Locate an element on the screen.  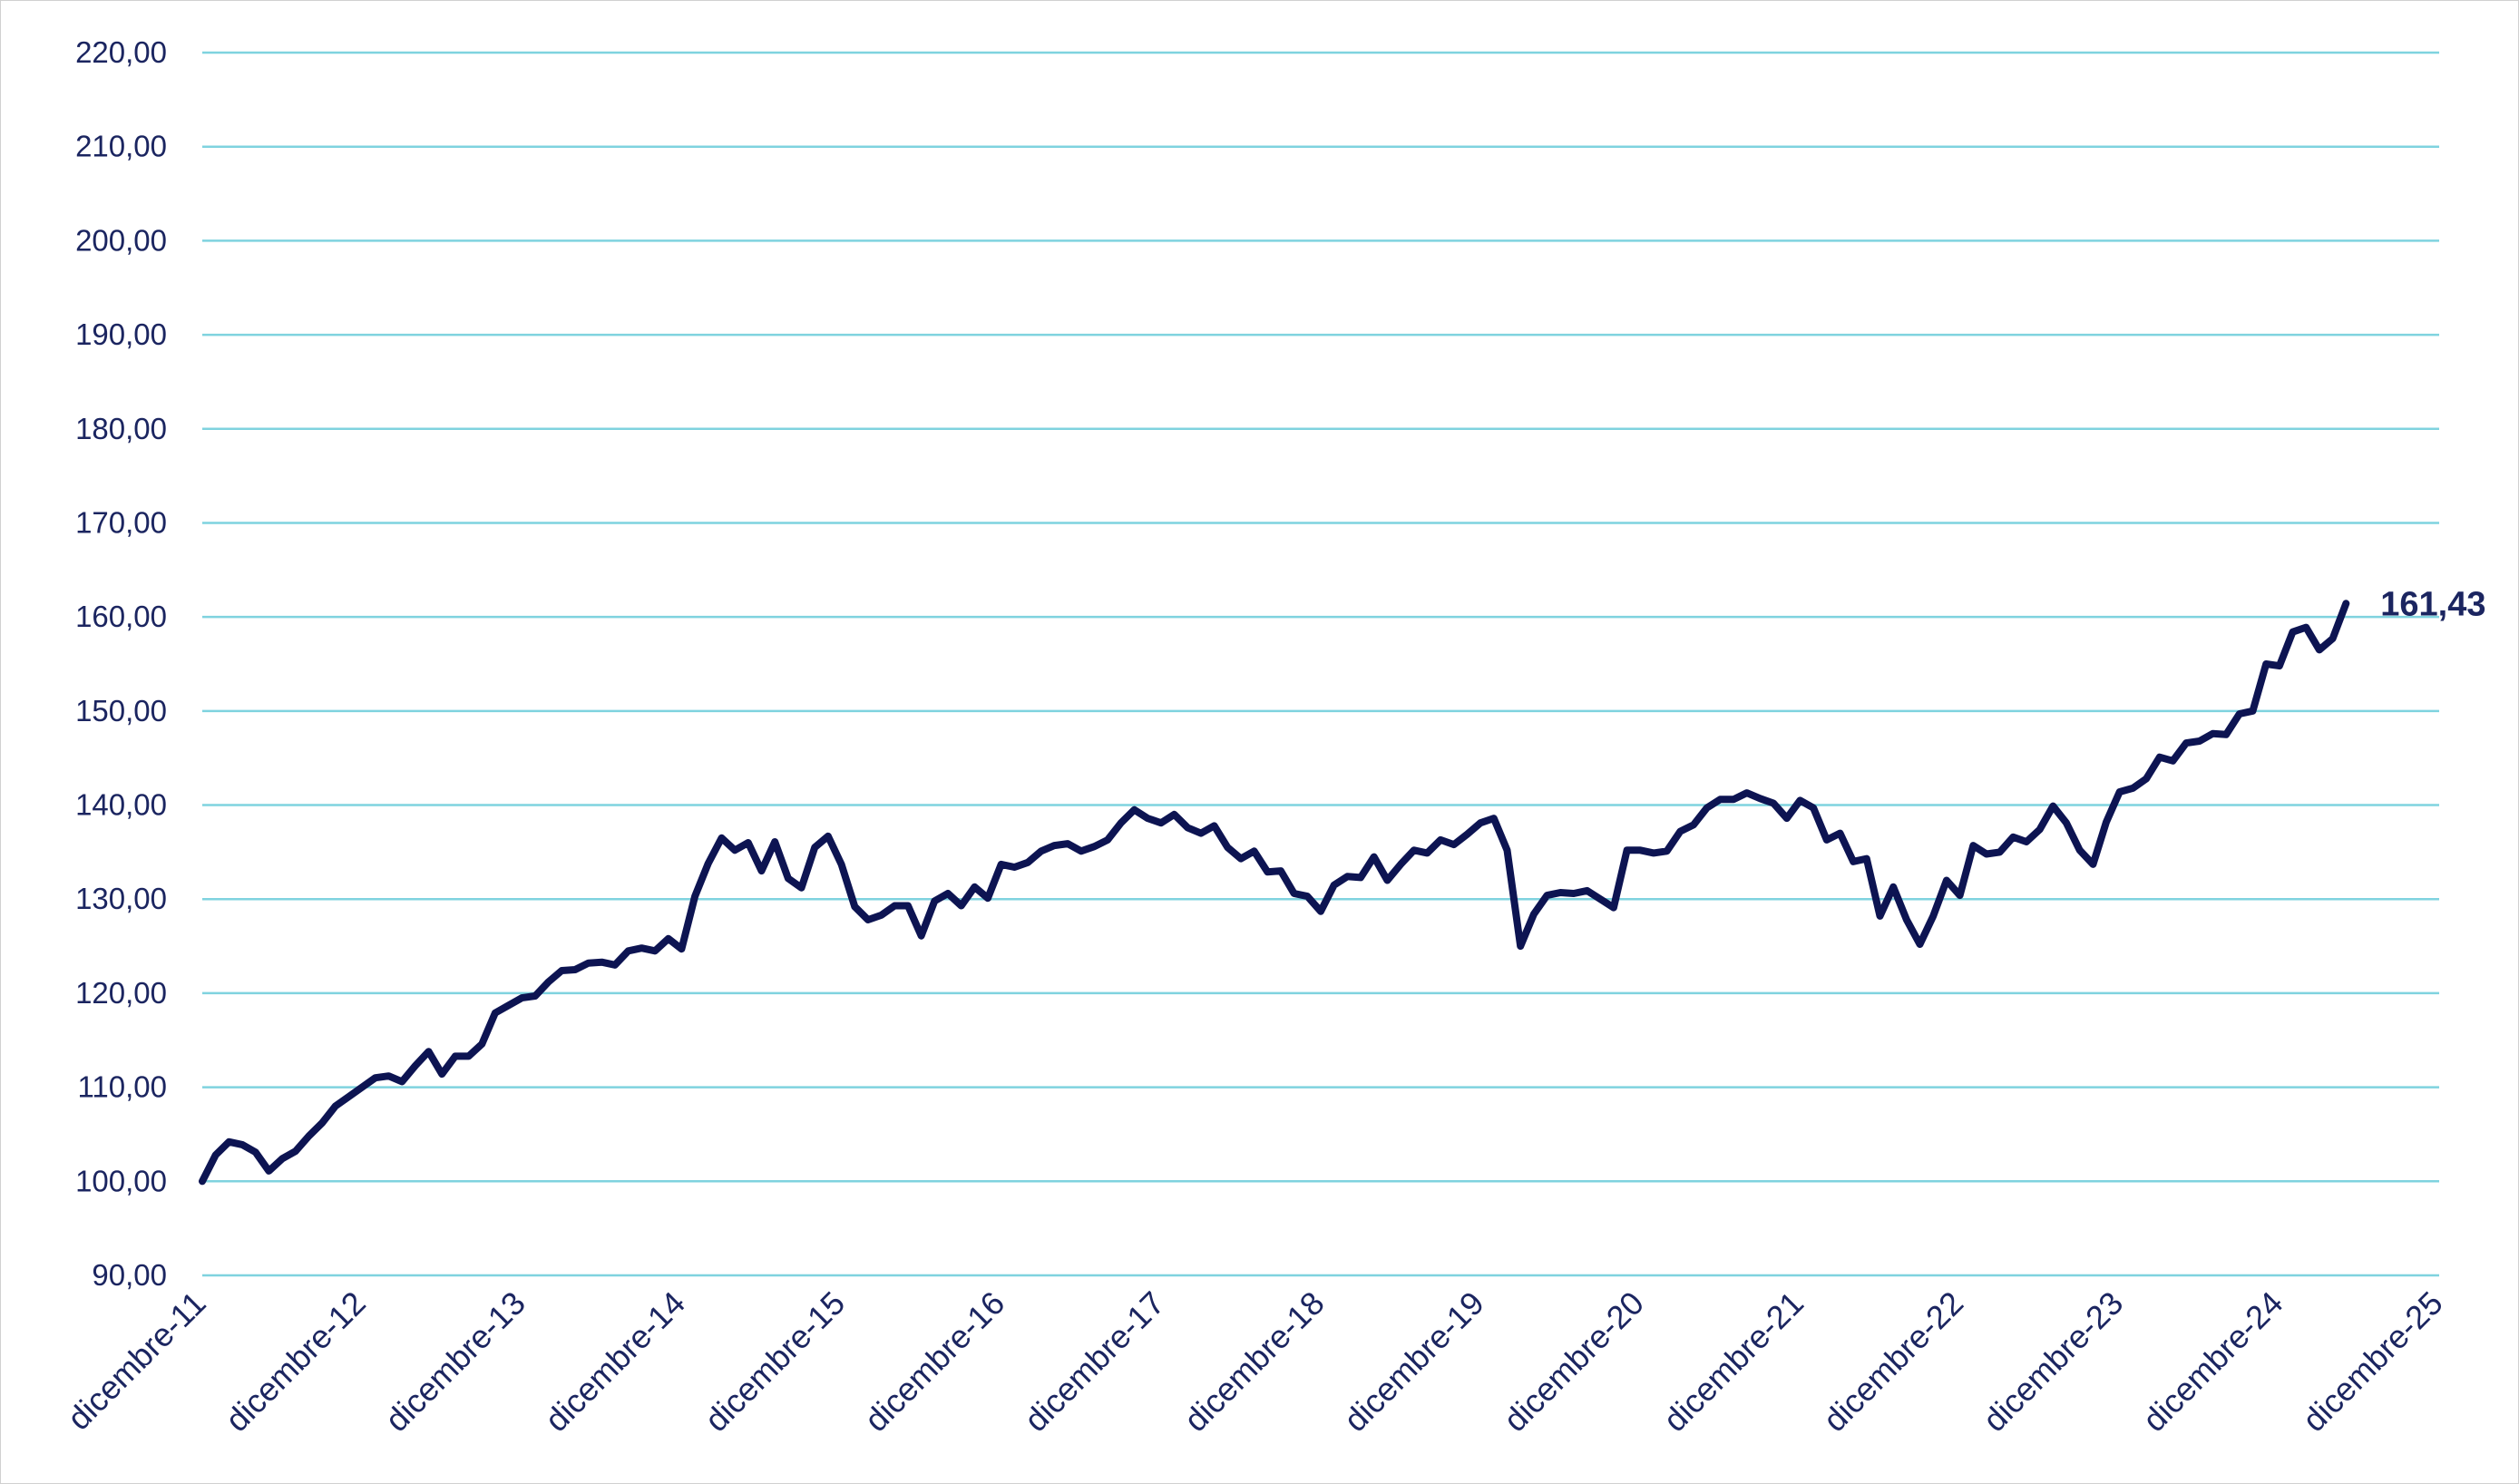
x-tick-label: dicembre-13 is located at coordinates (454, 1361).